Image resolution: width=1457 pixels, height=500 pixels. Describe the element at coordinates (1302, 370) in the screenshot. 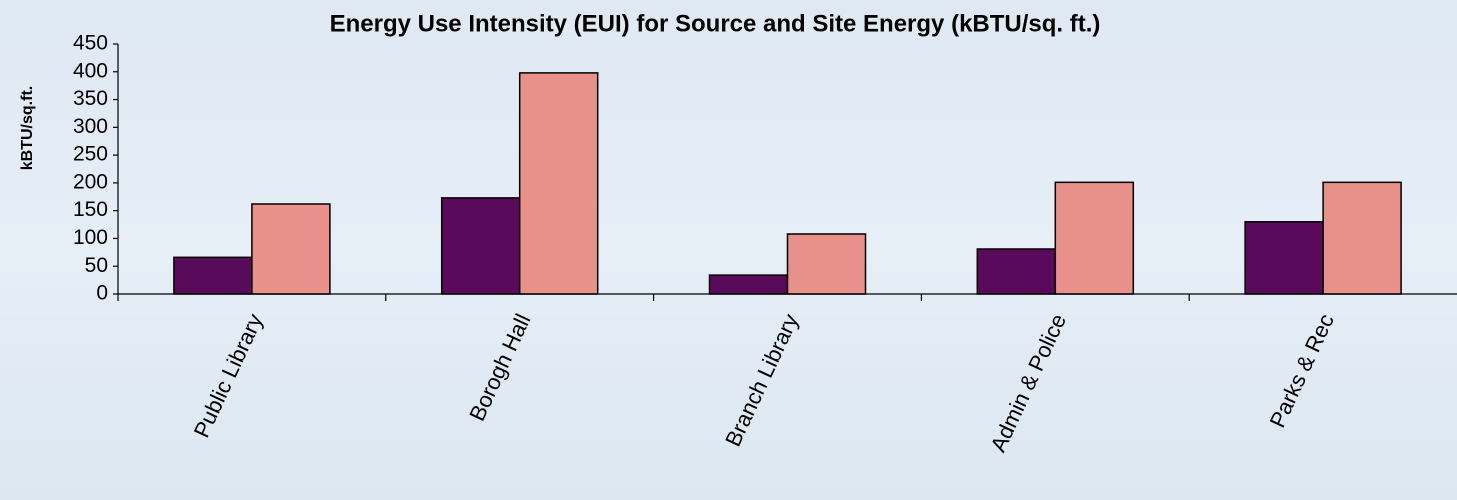

I see `x-tick-label: Parks & Rec` at that location.